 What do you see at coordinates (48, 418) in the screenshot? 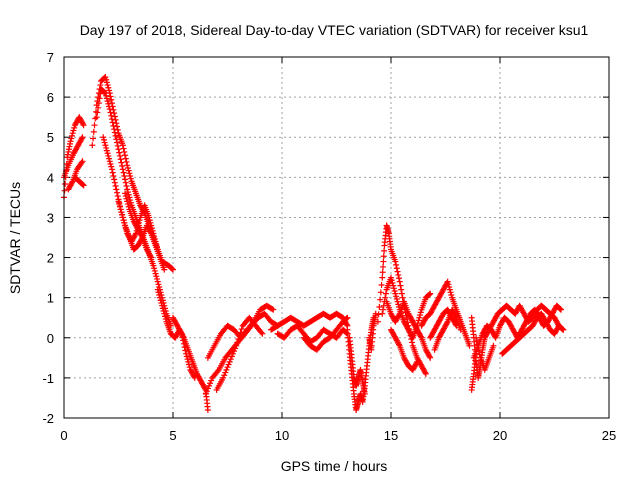
I see `y-tick-label: -2` at bounding box center [48, 418].